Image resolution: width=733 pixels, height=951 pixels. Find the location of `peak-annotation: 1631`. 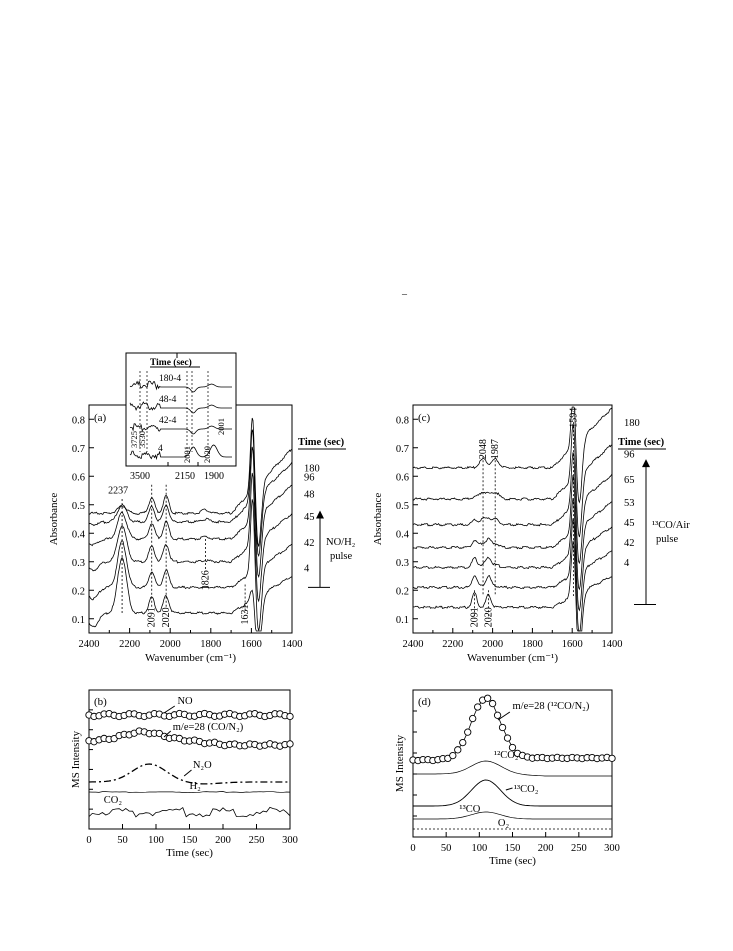

peak-annotation: 1631 is located at coordinates (245, 614).